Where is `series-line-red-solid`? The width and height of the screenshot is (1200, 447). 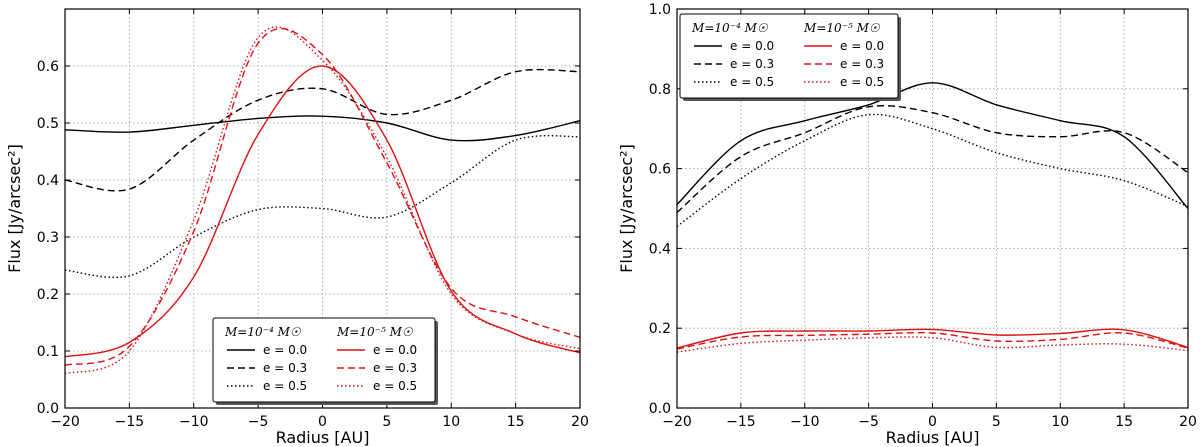
series-line-red-solid is located at coordinates (932, 338).